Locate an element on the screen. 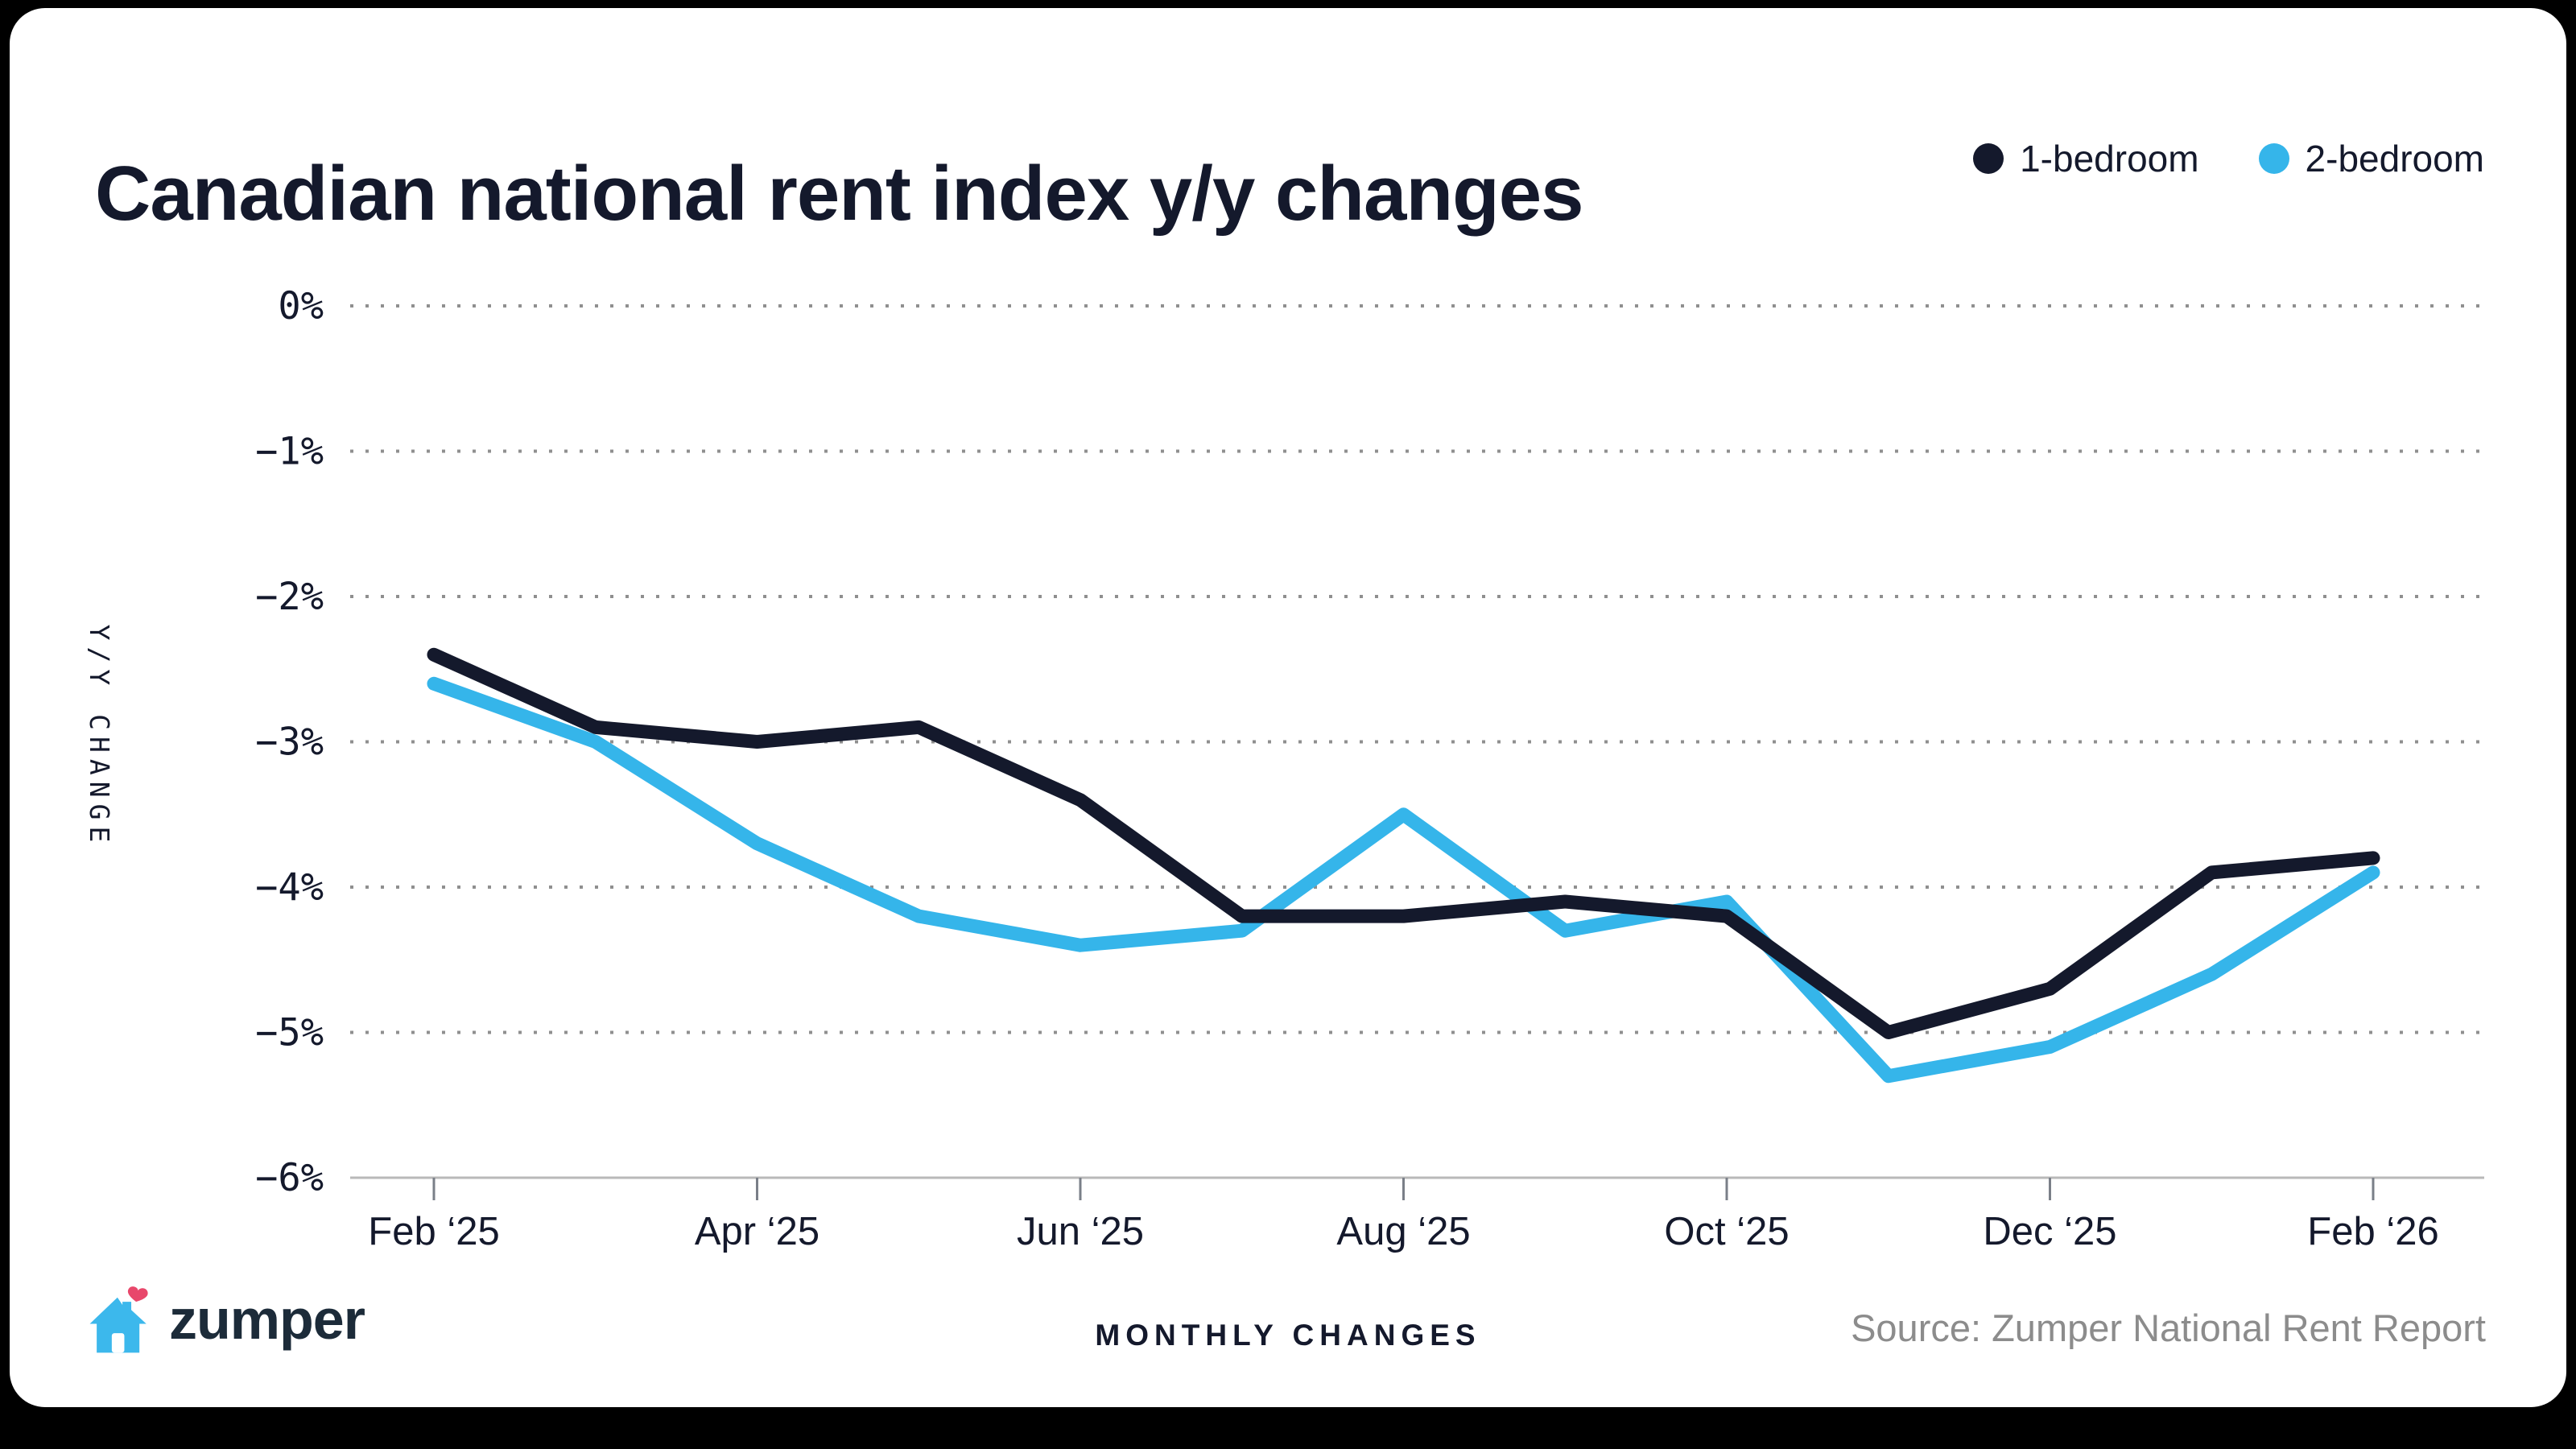 The image size is (2576, 1449). y-tick-label: −2% is located at coordinates (289, 597).